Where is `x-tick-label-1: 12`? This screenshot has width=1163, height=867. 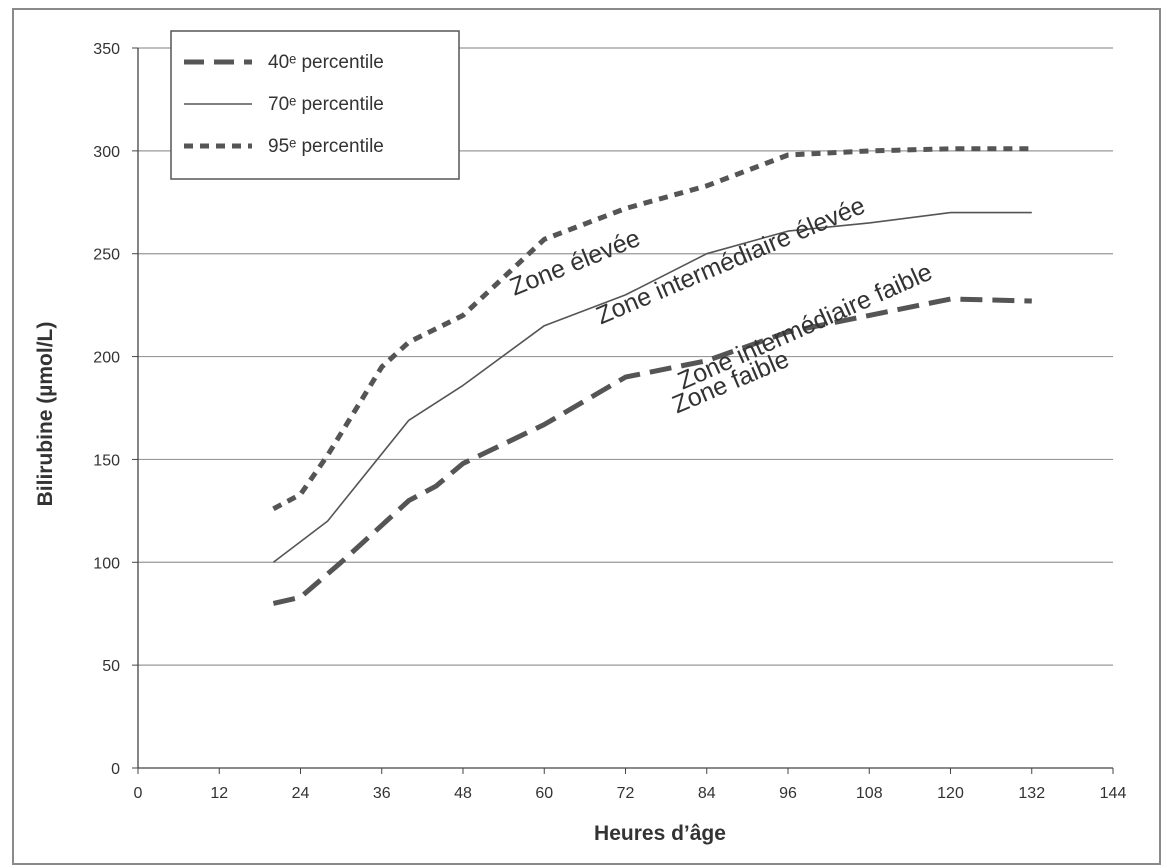
x-tick-label-1: 12 is located at coordinates (219, 793).